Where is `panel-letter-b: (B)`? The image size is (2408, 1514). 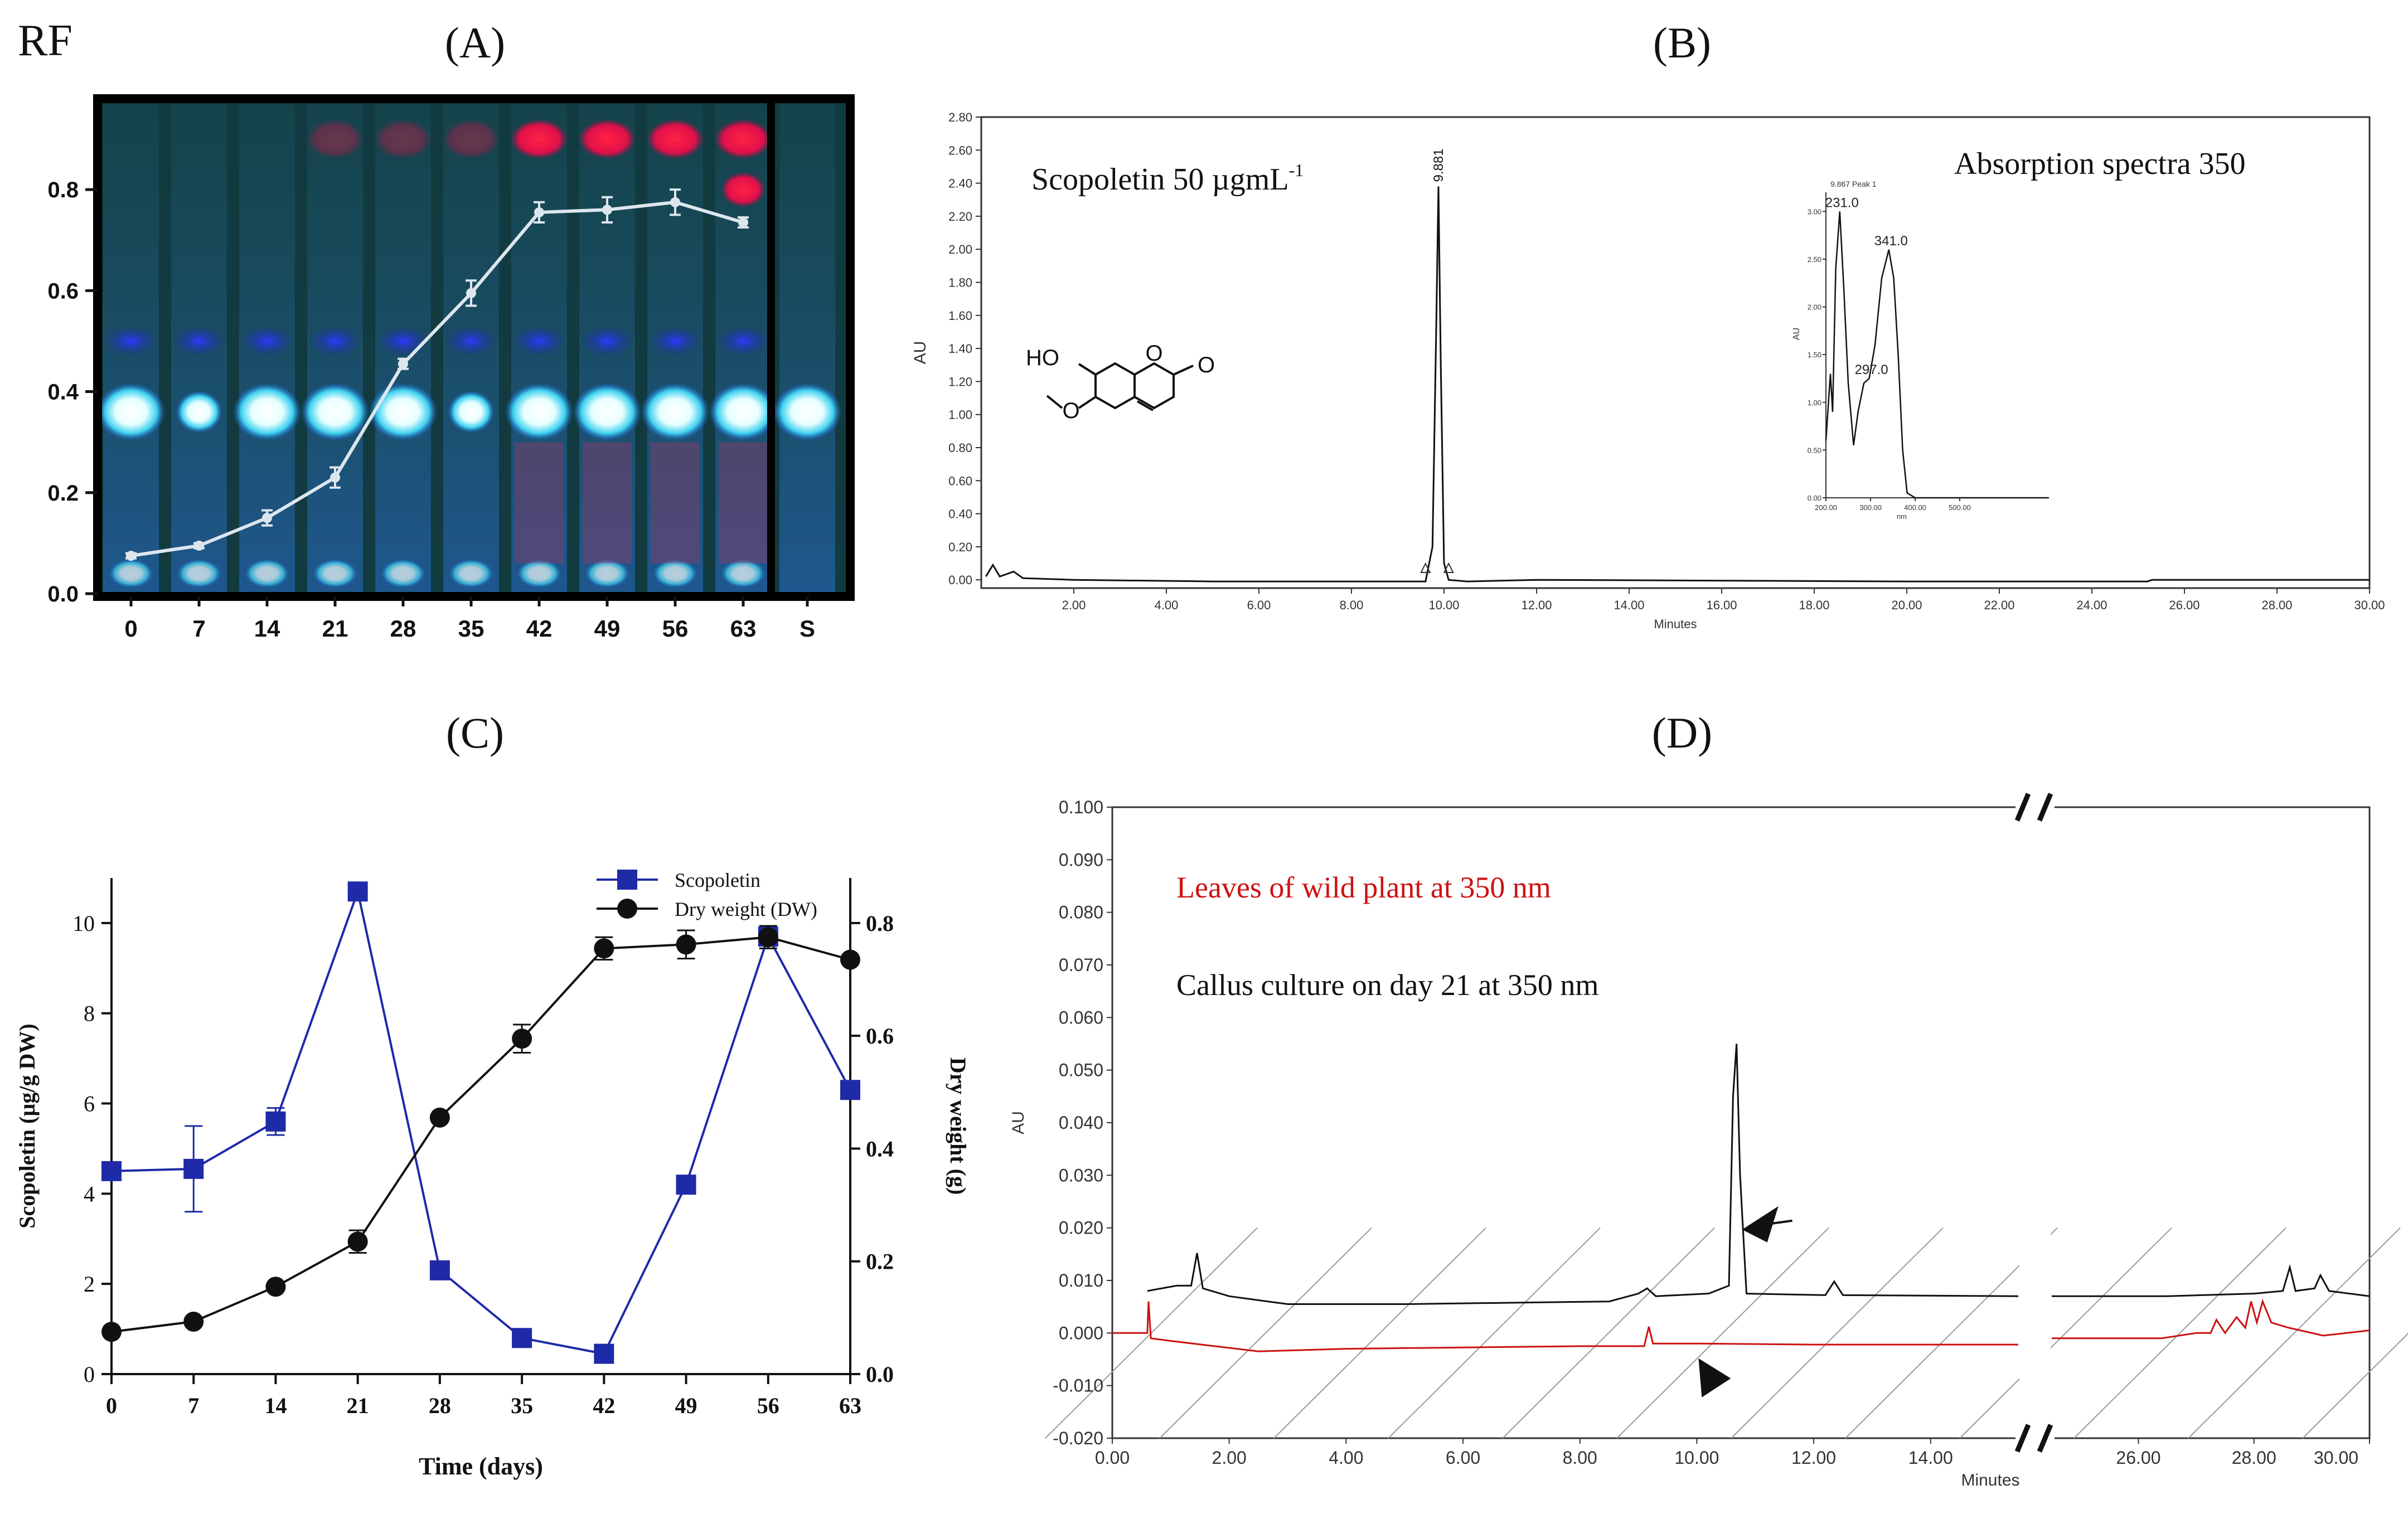 panel-letter-b: (B) is located at coordinates (1682, 42).